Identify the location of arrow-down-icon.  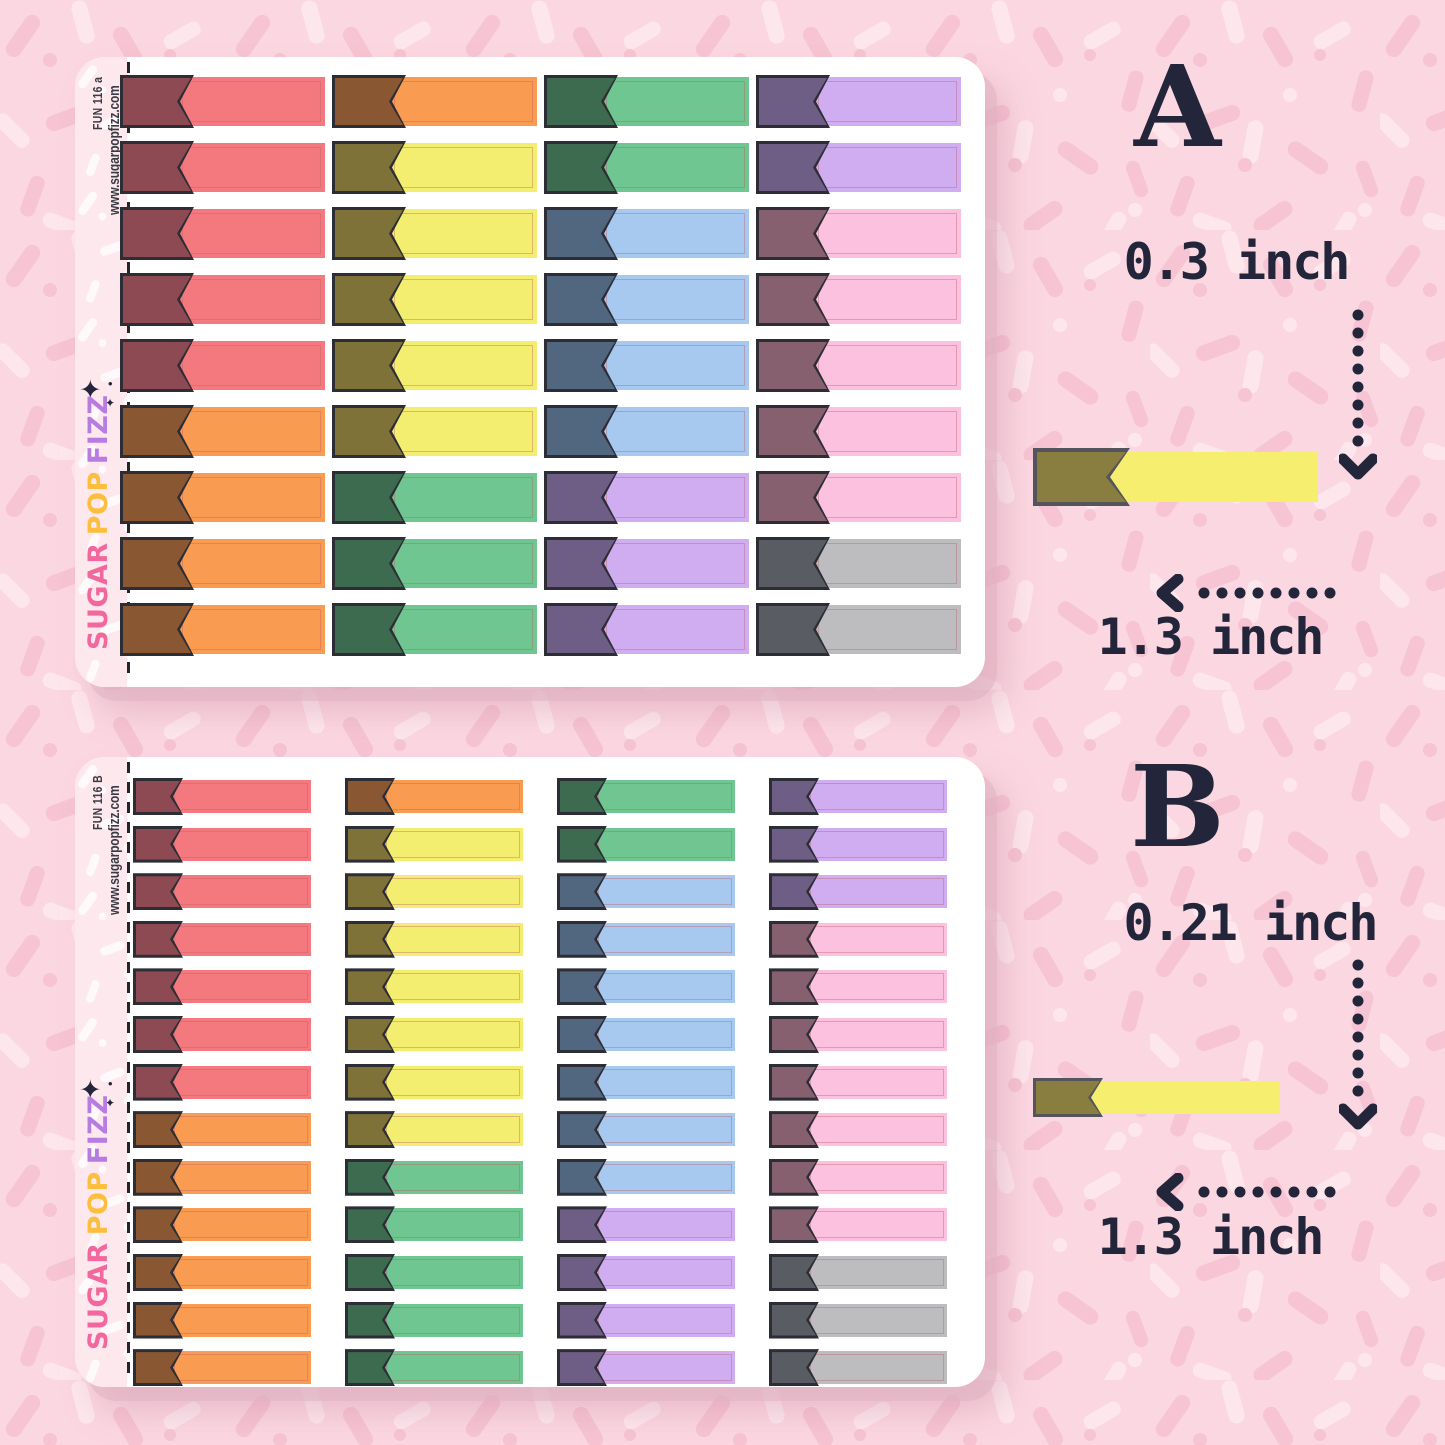
(1358, 394).